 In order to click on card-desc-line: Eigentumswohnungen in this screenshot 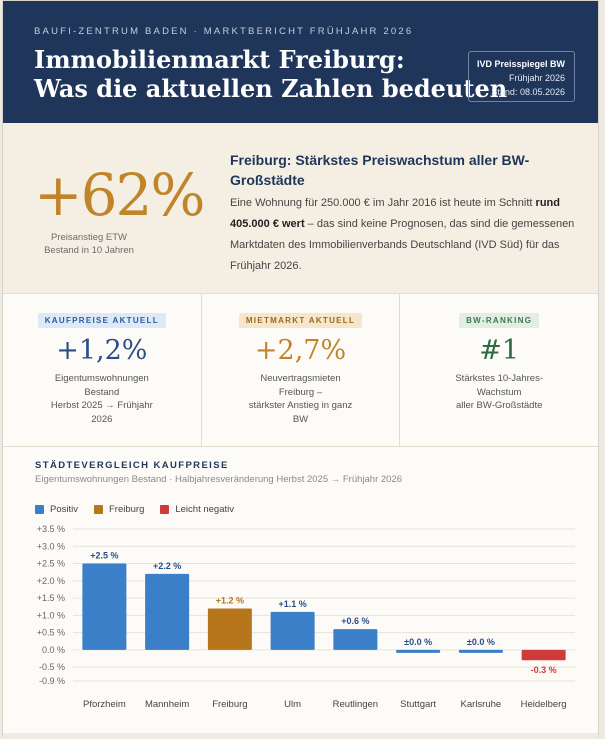, I will do `click(101, 378)`.